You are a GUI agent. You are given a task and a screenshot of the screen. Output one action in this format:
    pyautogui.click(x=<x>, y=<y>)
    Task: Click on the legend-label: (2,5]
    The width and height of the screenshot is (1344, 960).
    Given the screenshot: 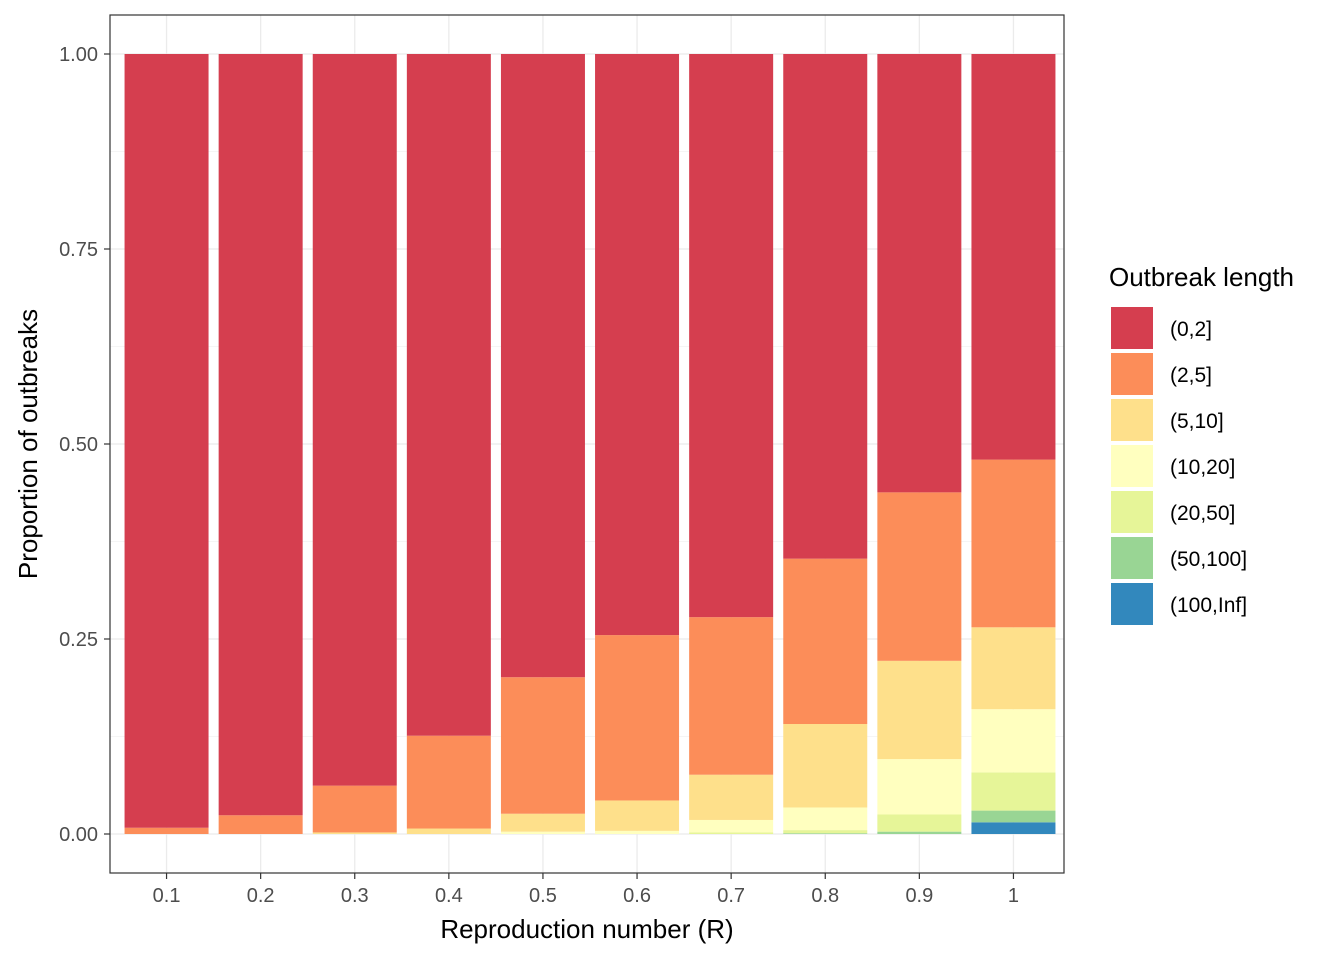 What is the action you would take?
    pyautogui.click(x=1191, y=375)
    